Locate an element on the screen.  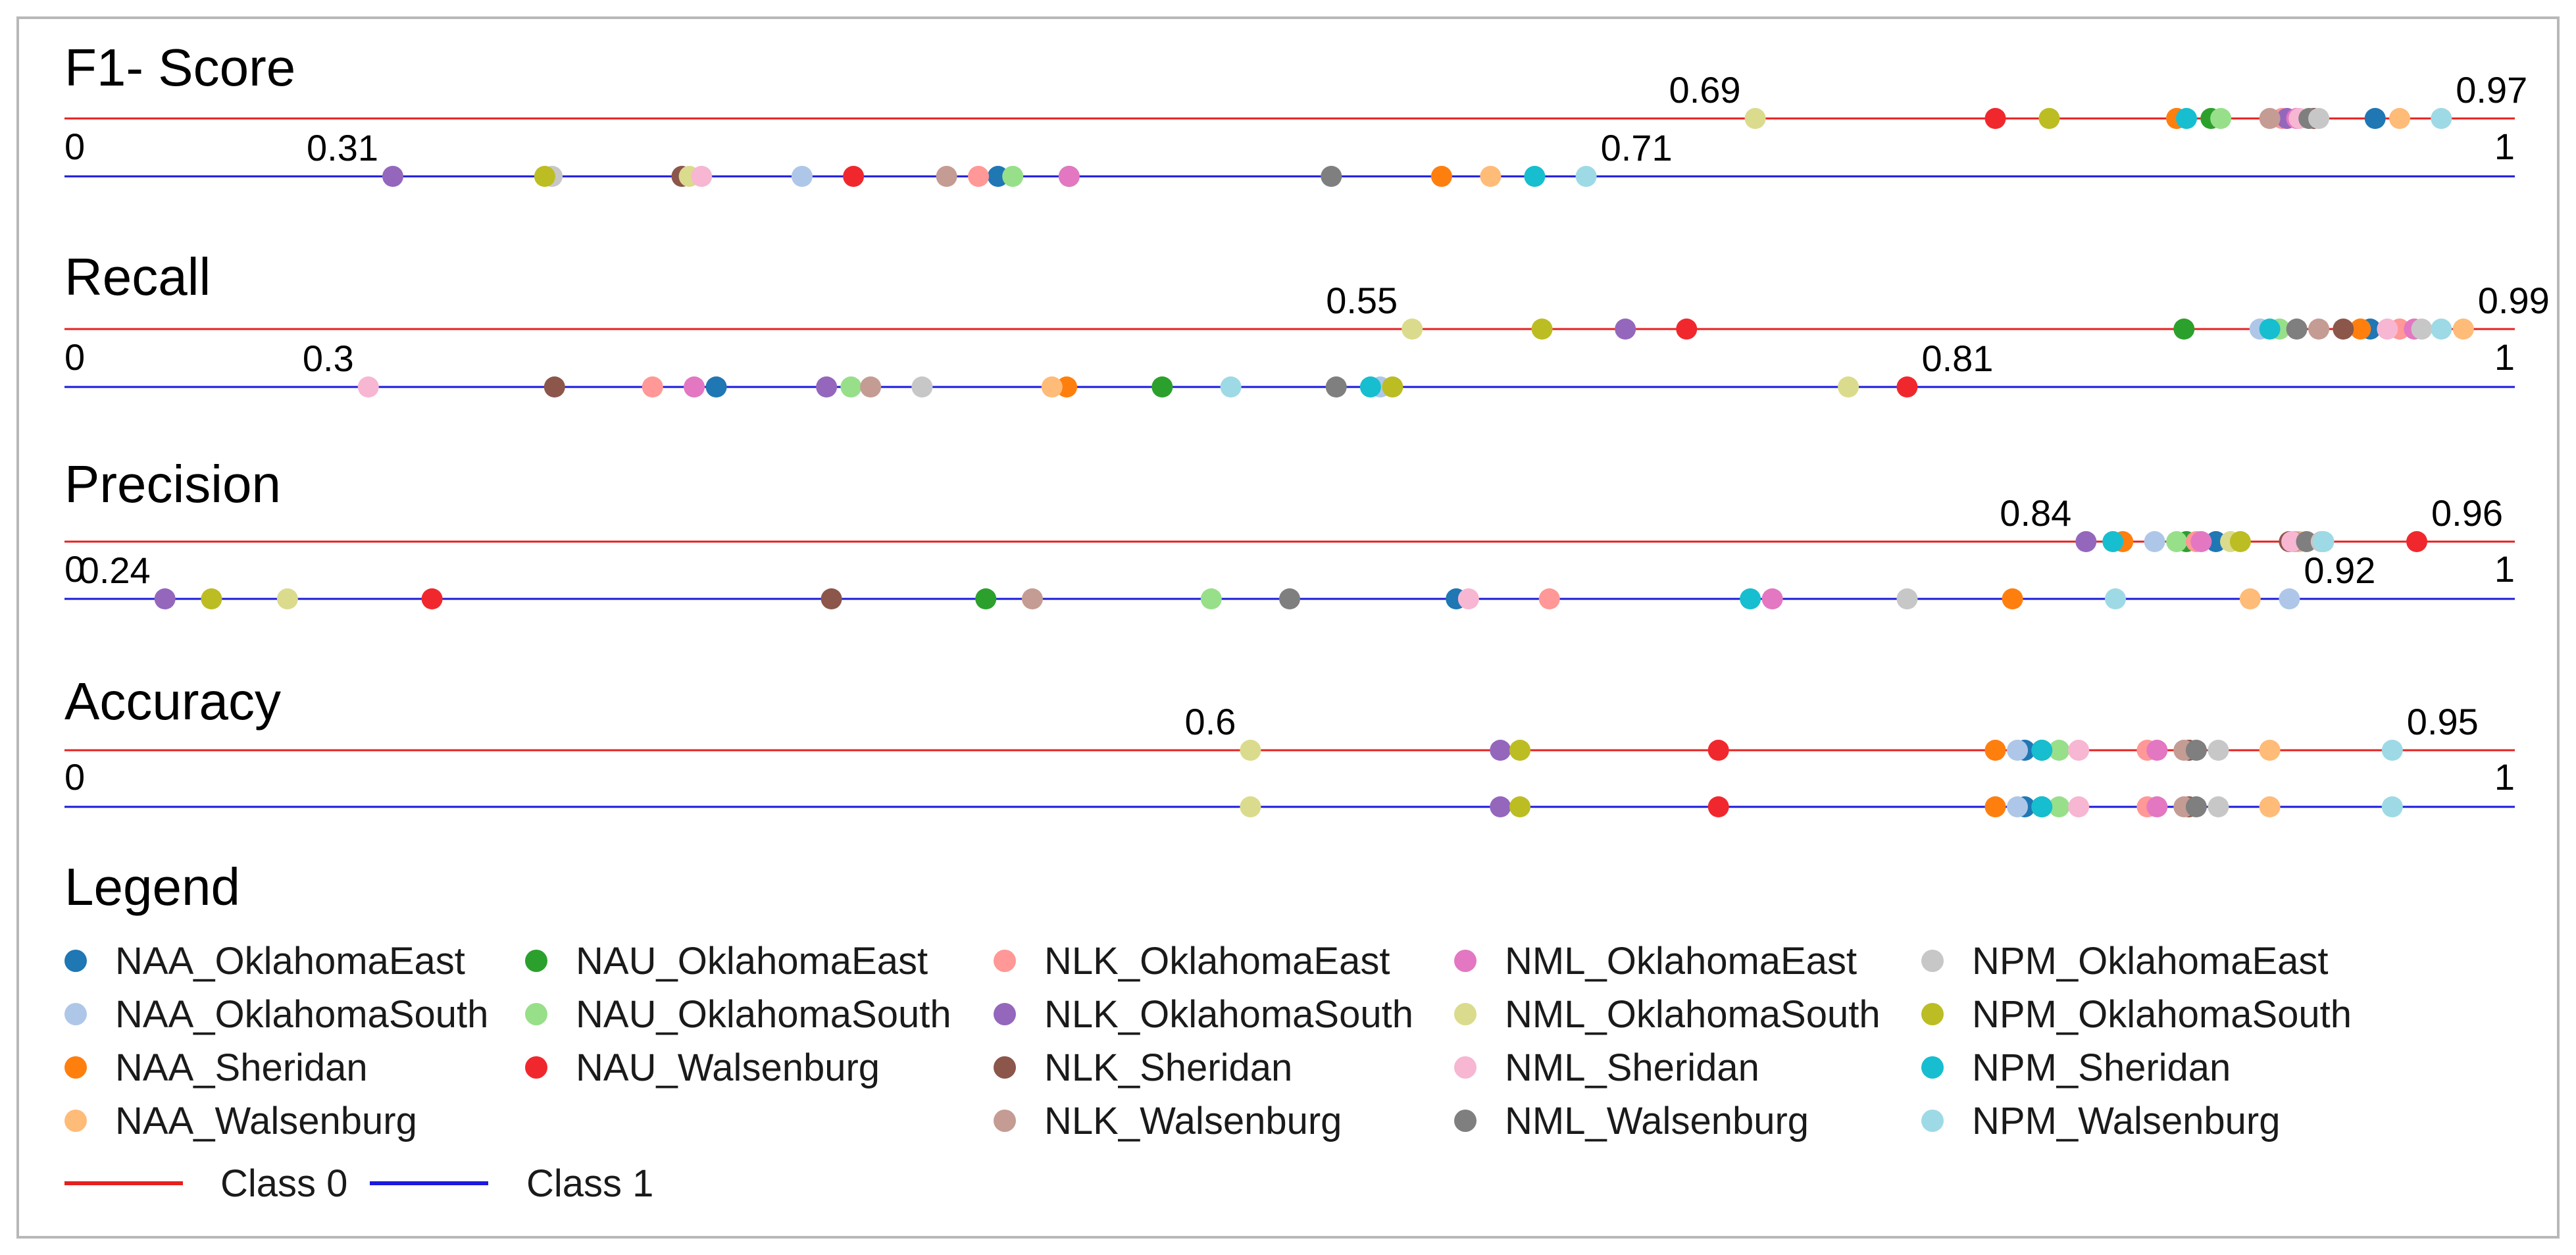
legend-label: NPM_Walsenburg is located at coordinates (2126, 1121).